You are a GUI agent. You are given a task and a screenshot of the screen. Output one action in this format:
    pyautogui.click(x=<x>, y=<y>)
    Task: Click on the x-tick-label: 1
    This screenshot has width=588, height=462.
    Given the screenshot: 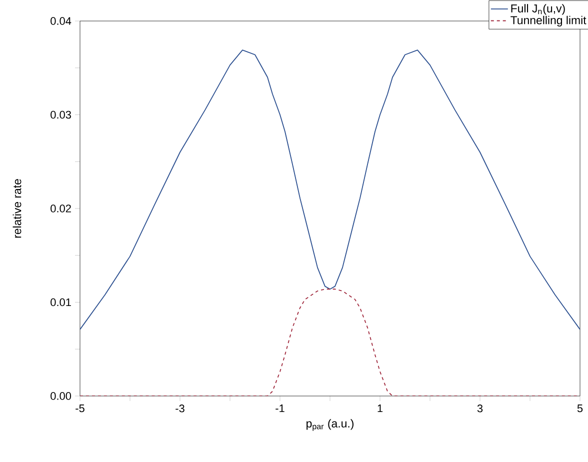 What is the action you would take?
    pyautogui.click(x=380, y=408)
    